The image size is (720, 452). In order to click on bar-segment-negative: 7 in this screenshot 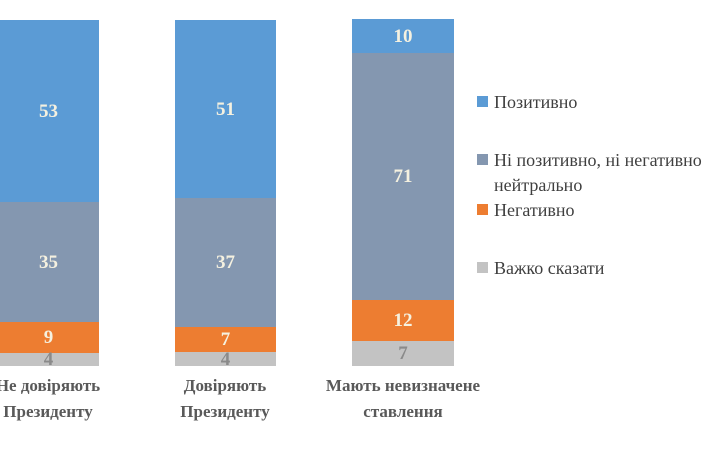, I will do `click(225, 339)`.